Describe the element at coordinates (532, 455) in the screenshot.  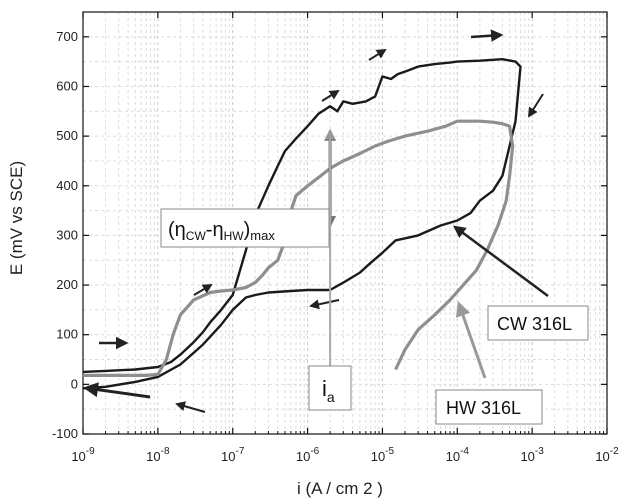
I see `x-tick-label: 10⁻³` at that location.